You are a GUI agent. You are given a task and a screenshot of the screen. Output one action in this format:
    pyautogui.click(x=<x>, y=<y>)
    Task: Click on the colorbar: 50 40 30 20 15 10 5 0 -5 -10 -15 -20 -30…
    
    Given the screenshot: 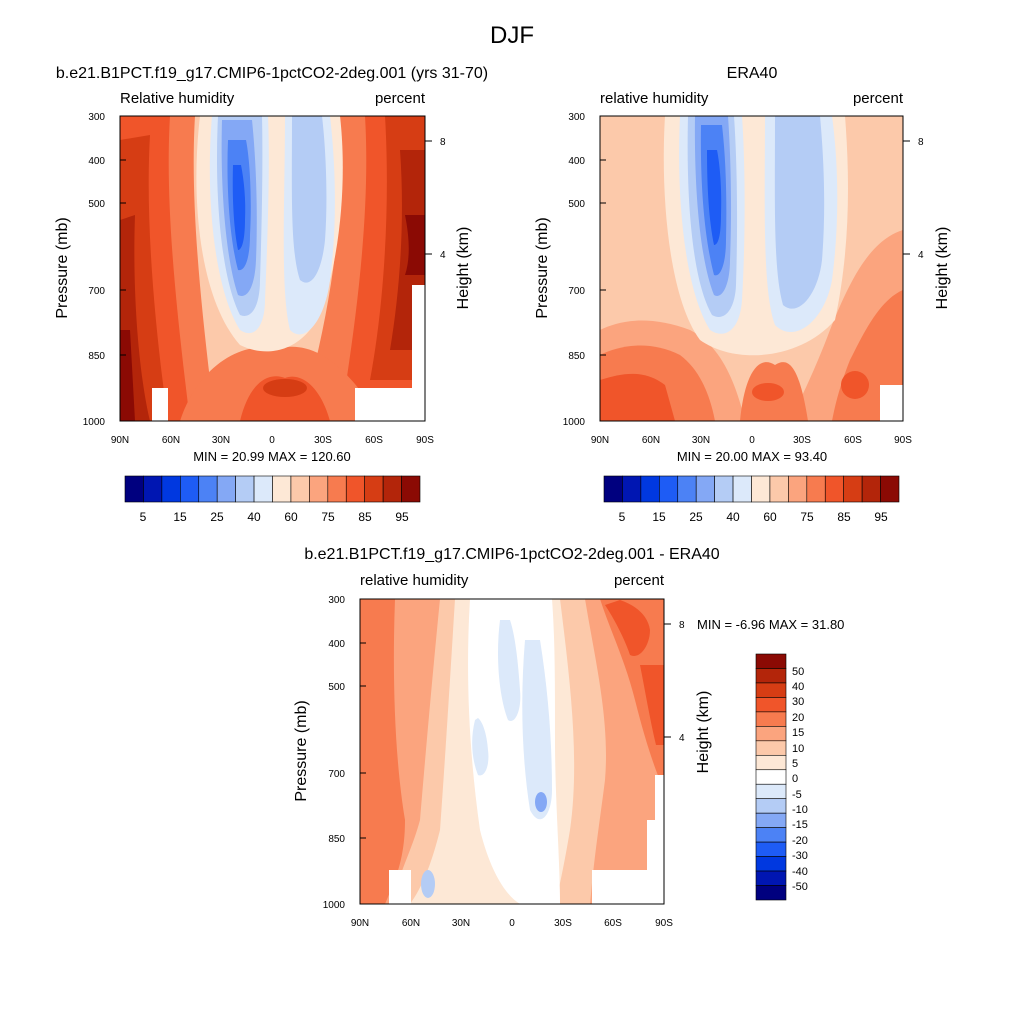 What is the action you would take?
    pyautogui.click(x=781, y=777)
    